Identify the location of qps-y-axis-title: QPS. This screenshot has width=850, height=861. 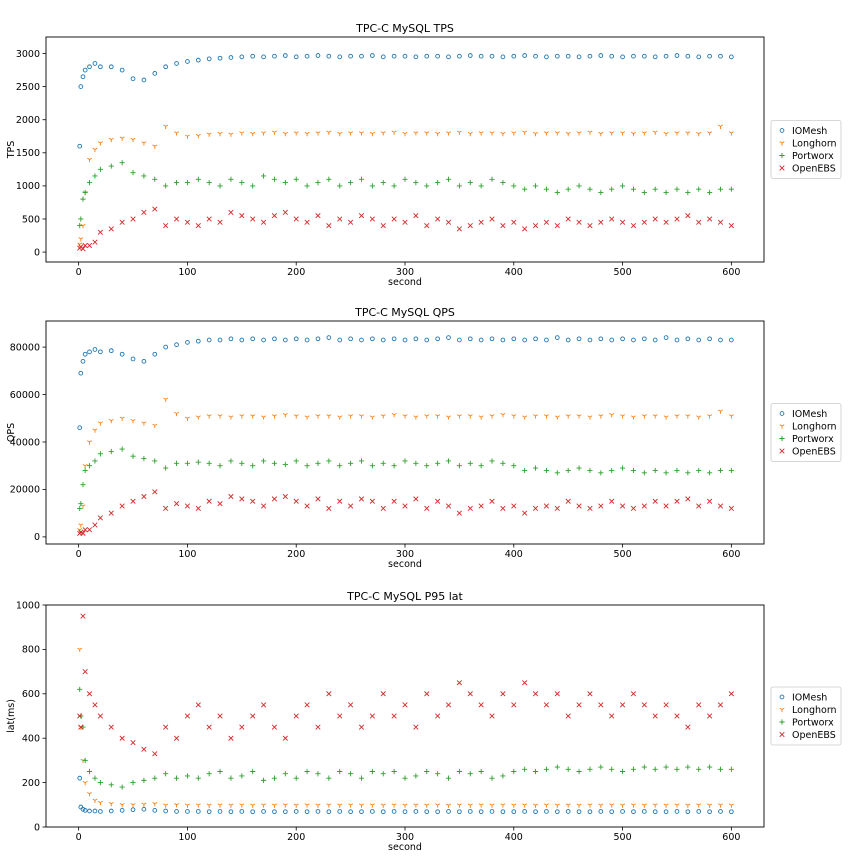
(11, 432).